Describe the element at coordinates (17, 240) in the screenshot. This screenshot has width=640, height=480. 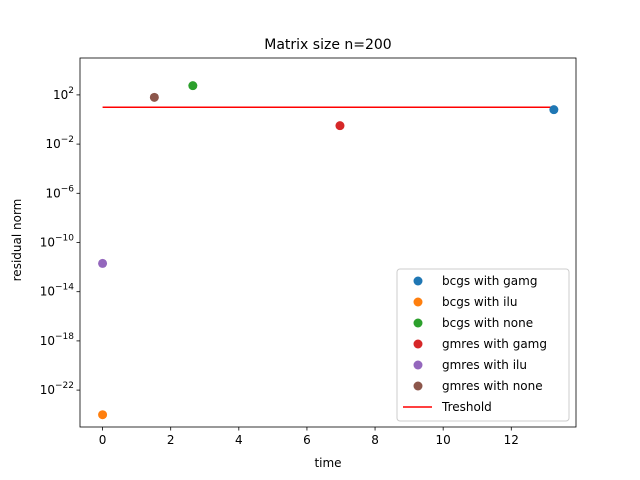
I see `y-axis-label: residual norm` at that location.